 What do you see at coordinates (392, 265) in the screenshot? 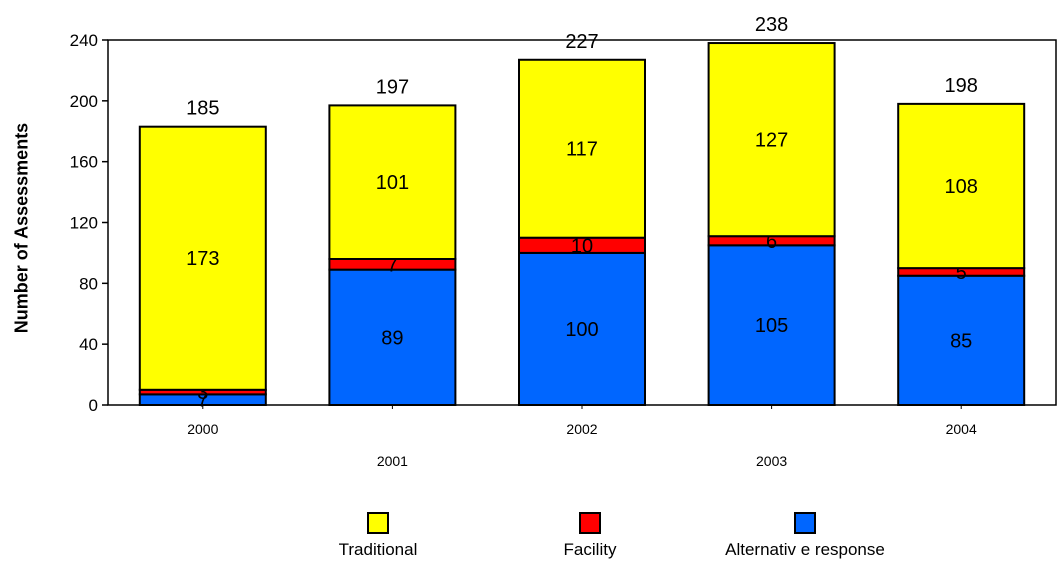
I see `data-label-facility: 7` at bounding box center [392, 265].